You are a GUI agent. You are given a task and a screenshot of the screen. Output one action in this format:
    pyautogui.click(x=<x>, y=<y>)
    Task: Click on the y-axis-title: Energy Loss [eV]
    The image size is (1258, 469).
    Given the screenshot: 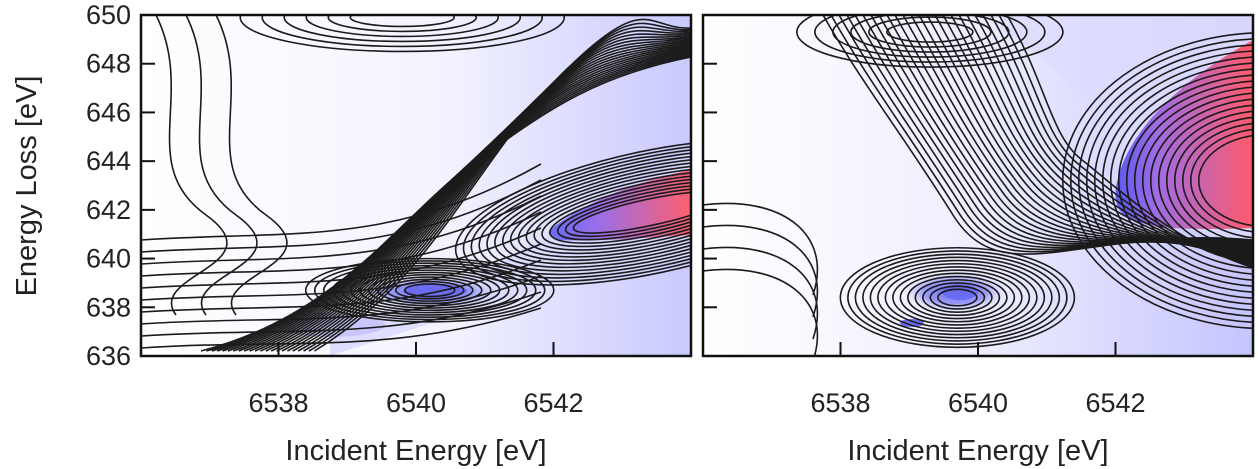 What is the action you would take?
    pyautogui.click(x=27, y=186)
    